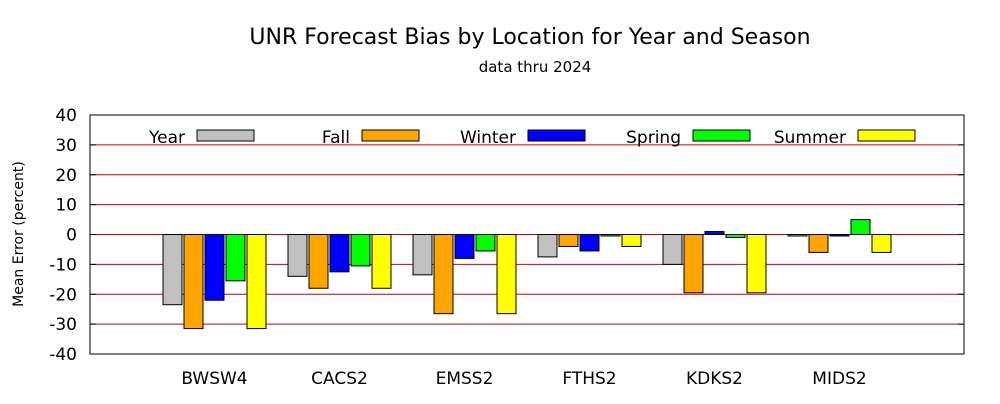  What do you see at coordinates (193, 282) in the screenshot?
I see `bar-bwsw4-fall` at bounding box center [193, 282].